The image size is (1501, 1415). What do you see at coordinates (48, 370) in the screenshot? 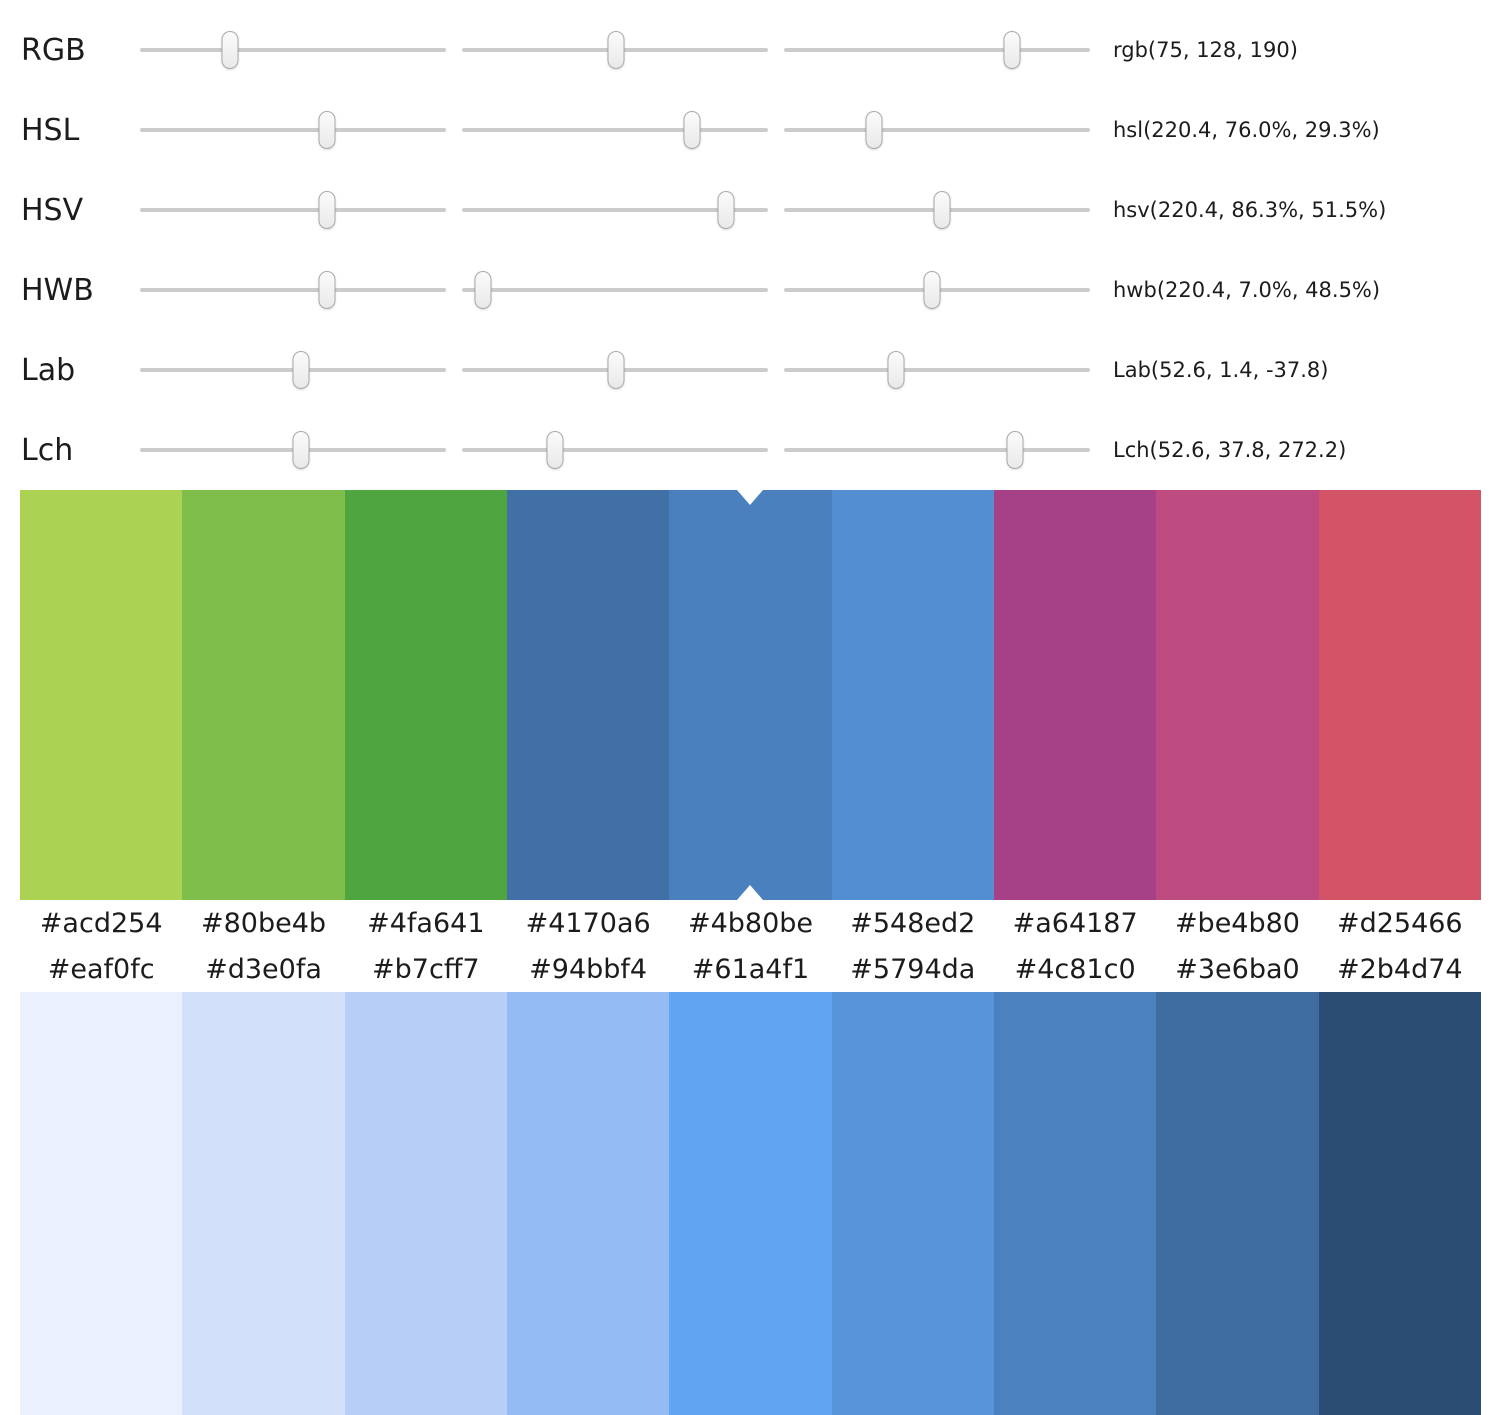
I see `slider-row-label: Lab` at bounding box center [48, 370].